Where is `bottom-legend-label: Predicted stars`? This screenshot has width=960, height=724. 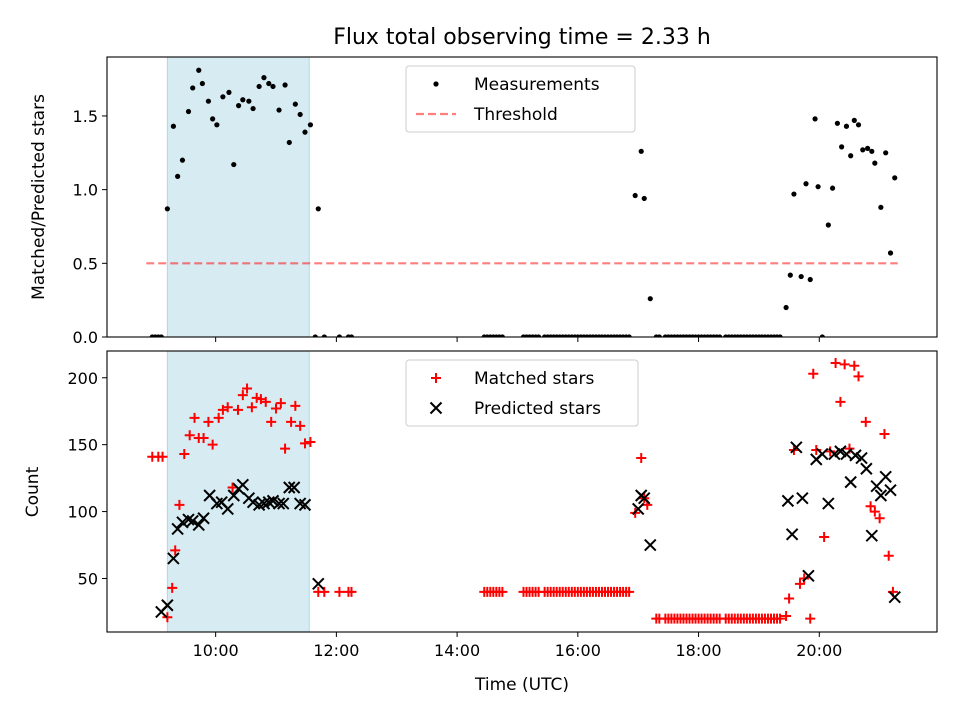
bottom-legend-label: Predicted stars is located at coordinates (537, 409).